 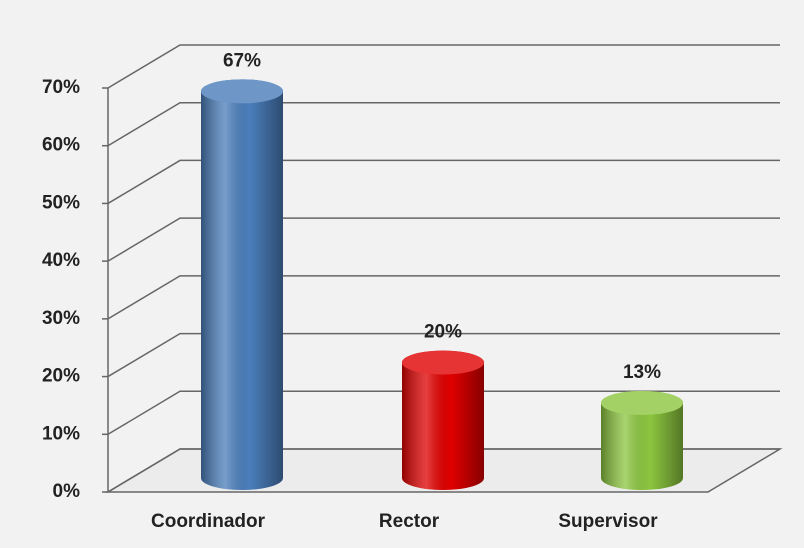 What do you see at coordinates (409, 521) in the screenshot?
I see `x-tick-label: Rector` at bounding box center [409, 521].